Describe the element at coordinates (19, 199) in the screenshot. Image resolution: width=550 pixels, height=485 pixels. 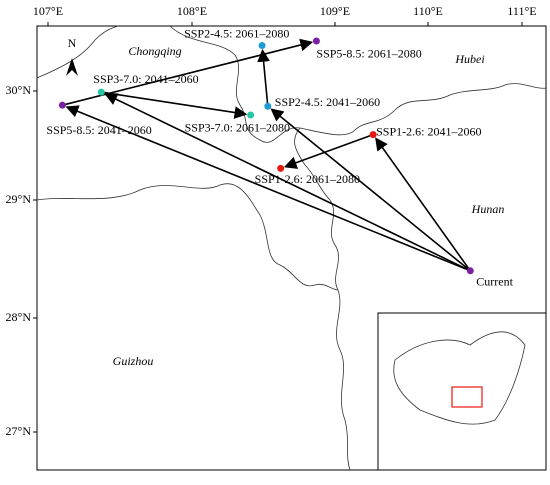
I see `y-tick-label: 29°N` at that location.